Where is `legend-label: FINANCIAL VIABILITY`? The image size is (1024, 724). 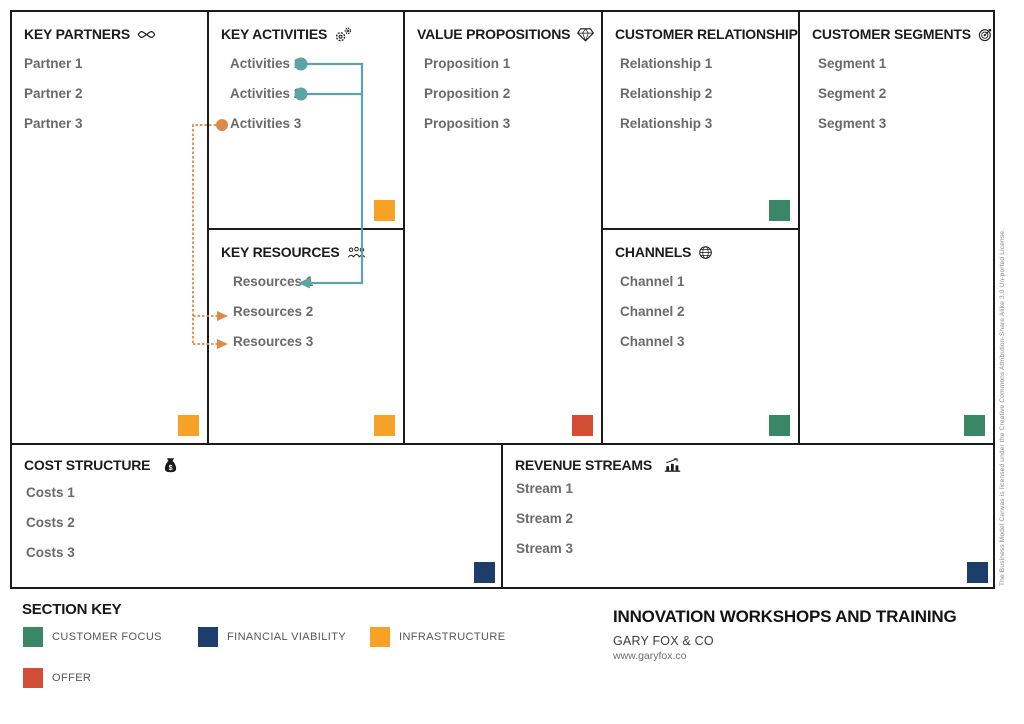 legend-label: FINANCIAL VIABILITY is located at coordinates (287, 637).